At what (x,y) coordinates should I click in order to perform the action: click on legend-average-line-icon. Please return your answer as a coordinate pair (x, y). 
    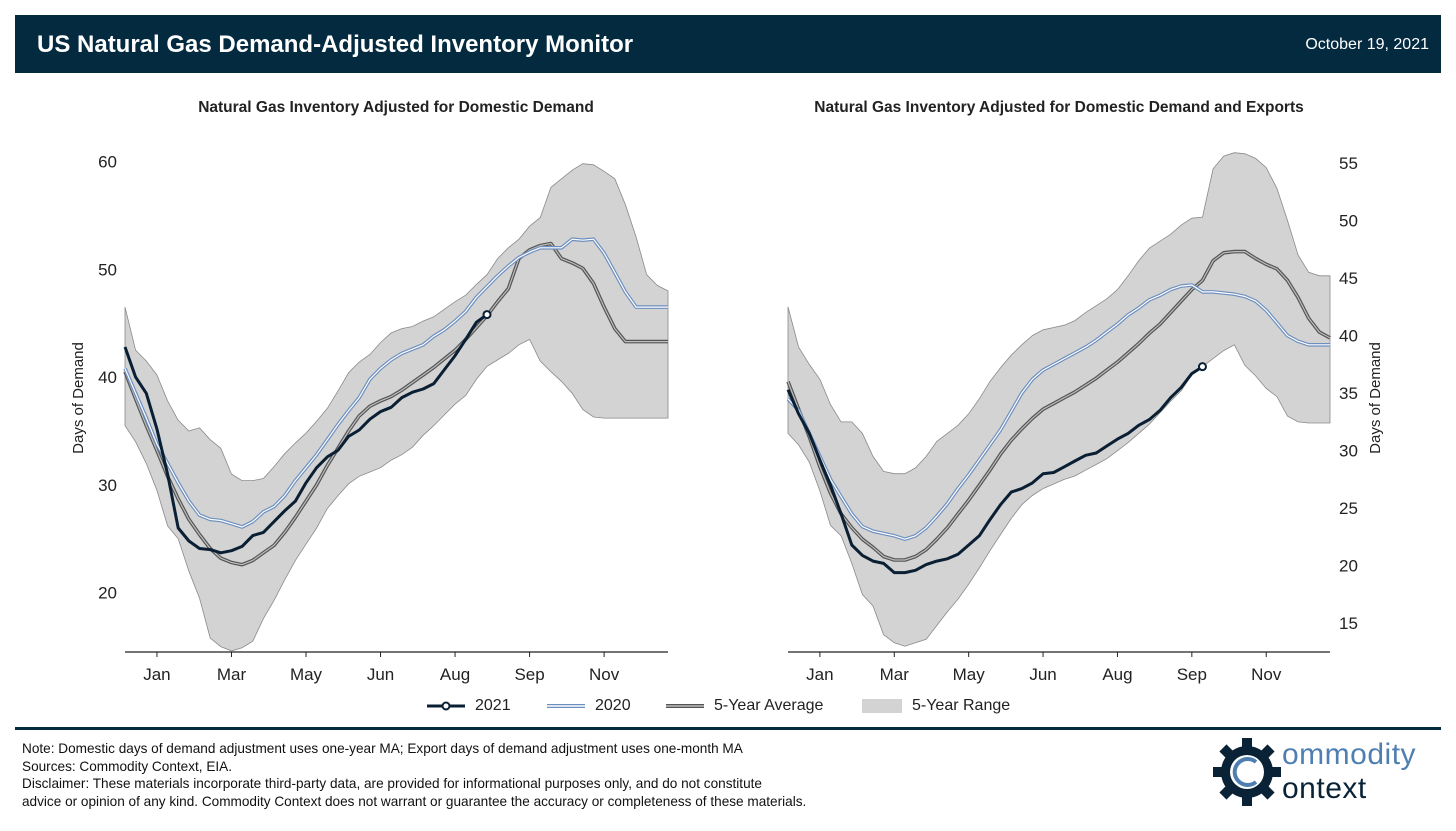
    Looking at the image, I should click on (685, 706).